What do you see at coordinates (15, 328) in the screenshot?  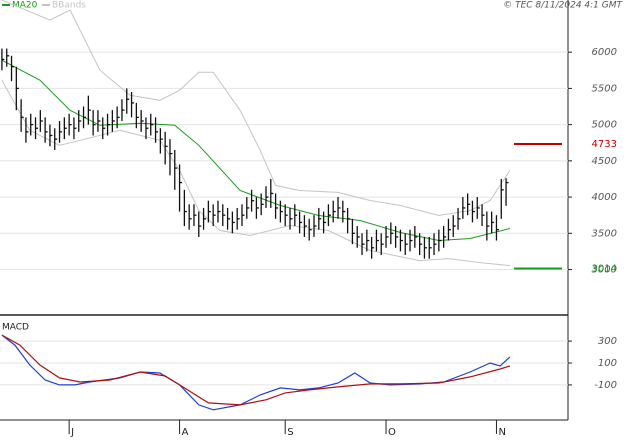 I see `macd-title: MACD` at bounding box center [15, 328].